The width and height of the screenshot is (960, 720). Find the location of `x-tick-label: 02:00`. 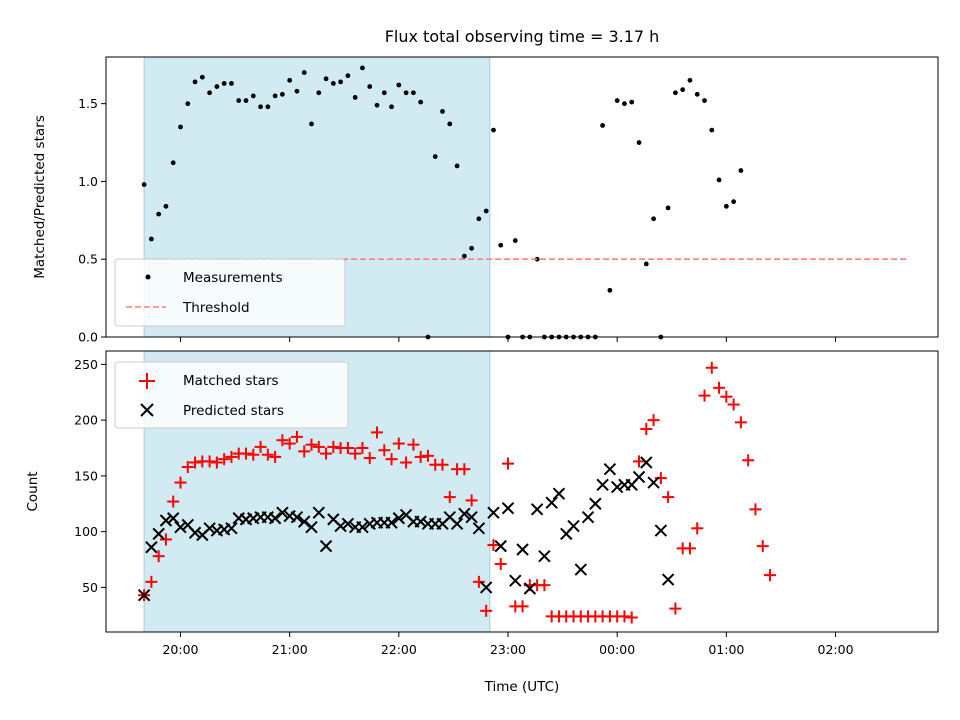

x-tick-label: 02:00 is located at coordinates (836, 649).